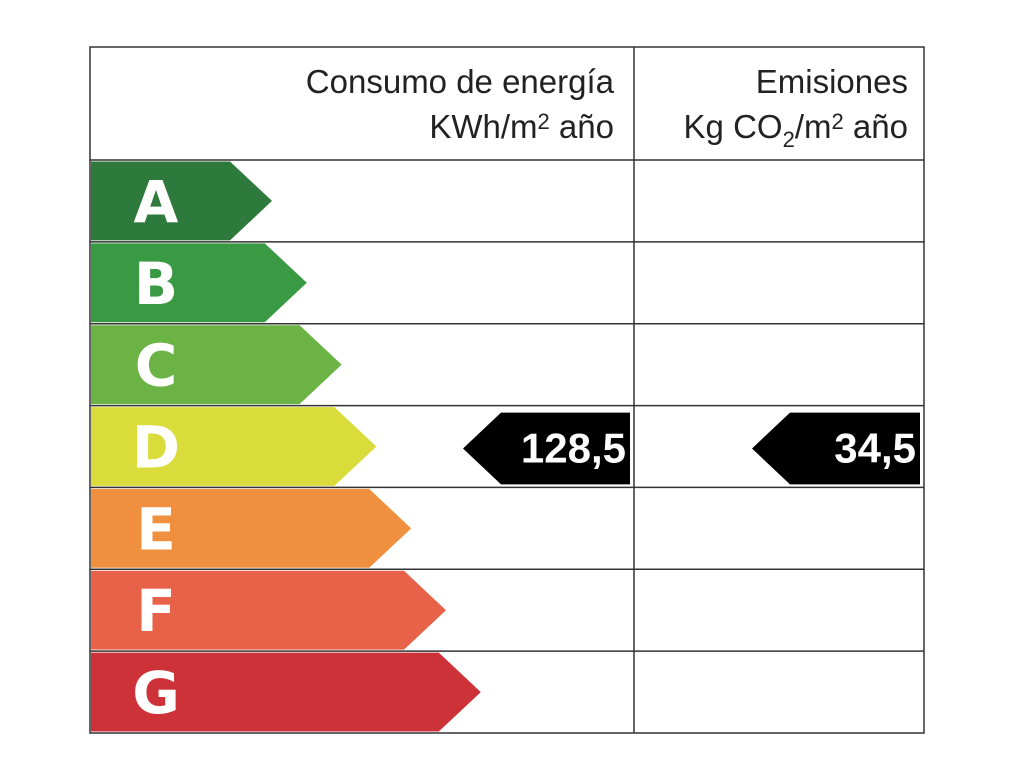 Image resolution: width=1020 pixels, height=765 pixels. Describe the element at coordinates (875, 448) in the screenshot. I see `indicator-value: 34,5` at that location.